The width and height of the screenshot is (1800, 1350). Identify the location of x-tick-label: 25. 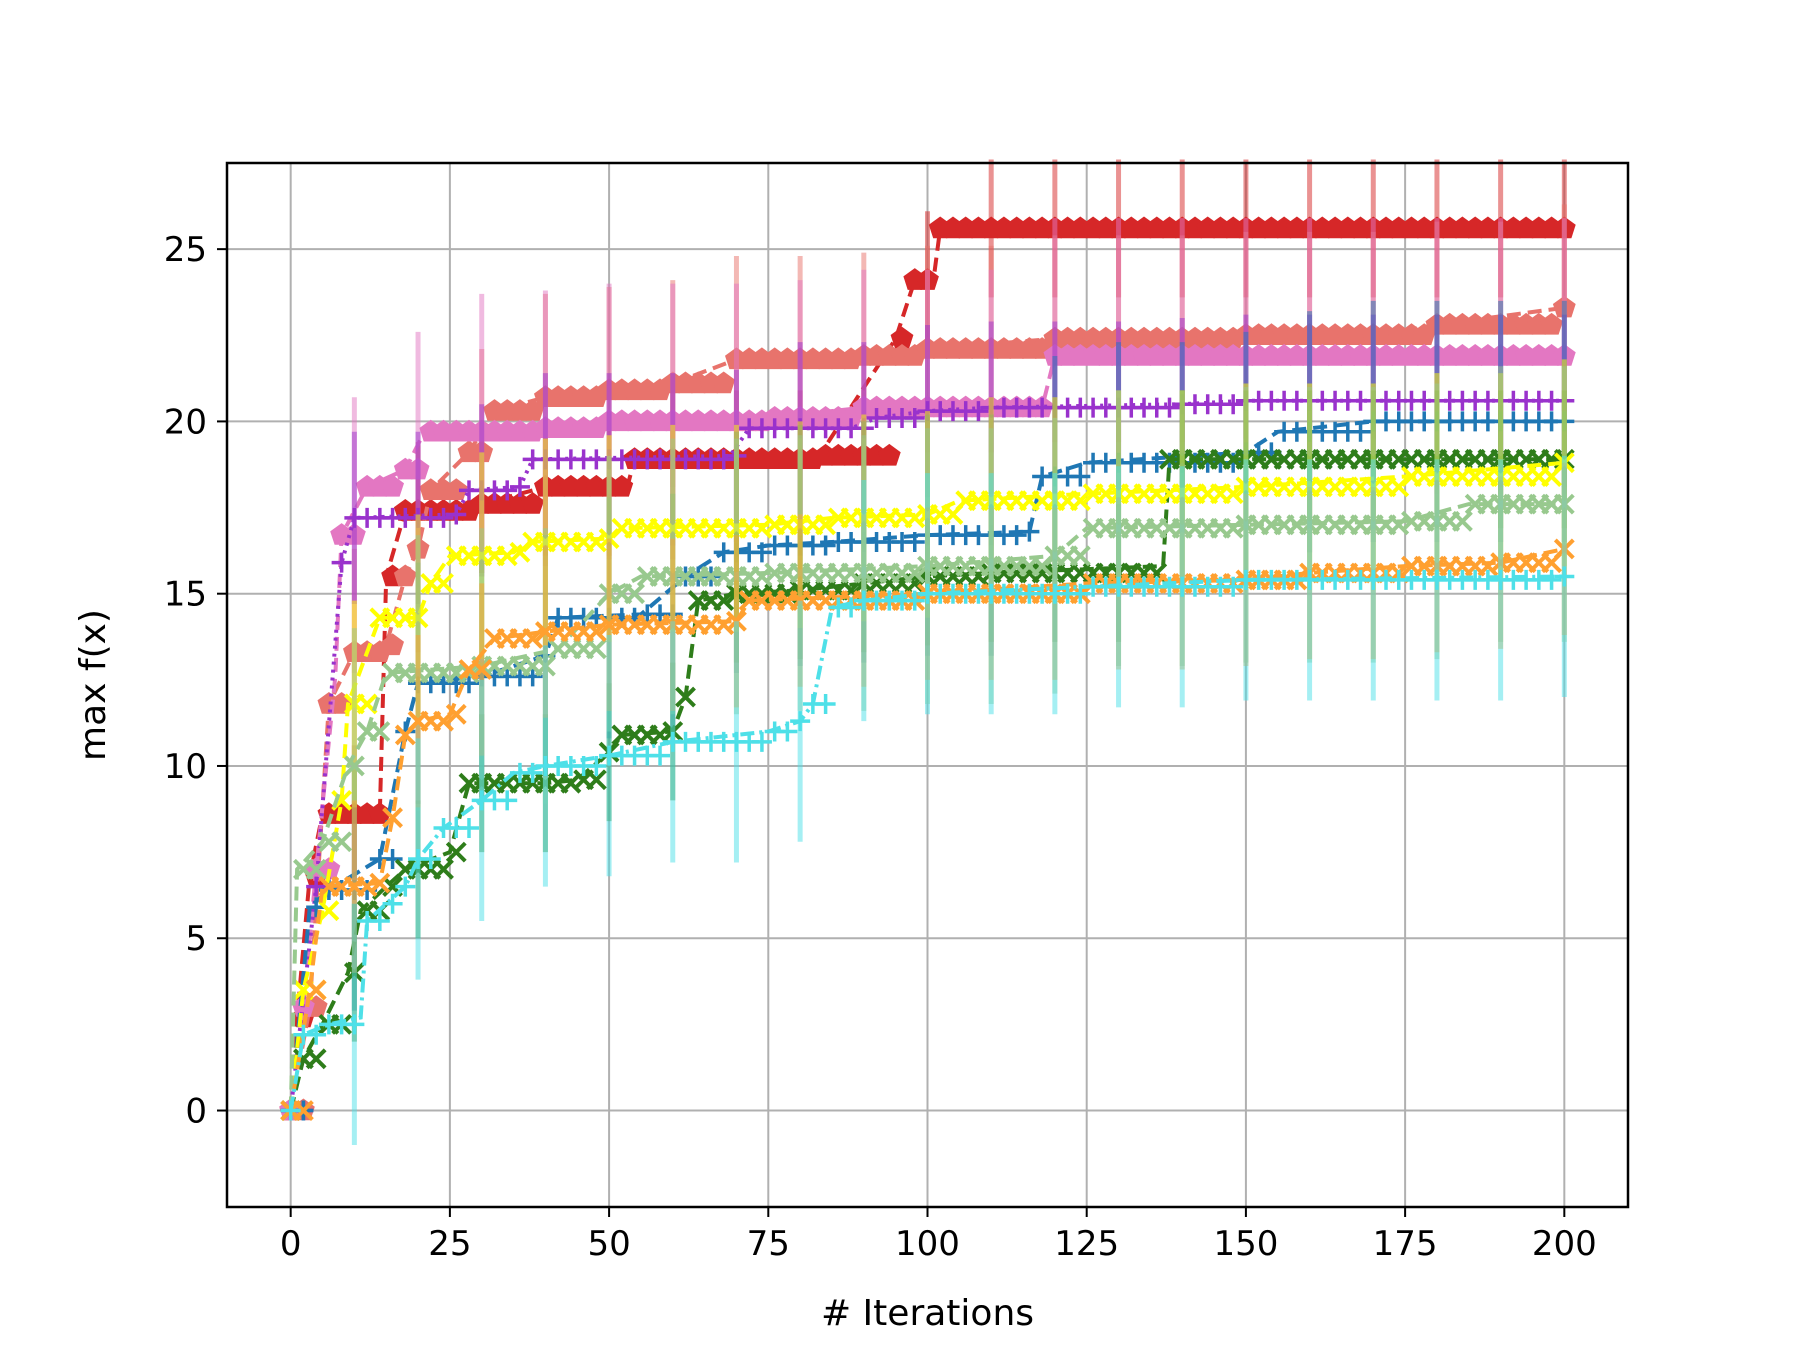
(449, 1244).